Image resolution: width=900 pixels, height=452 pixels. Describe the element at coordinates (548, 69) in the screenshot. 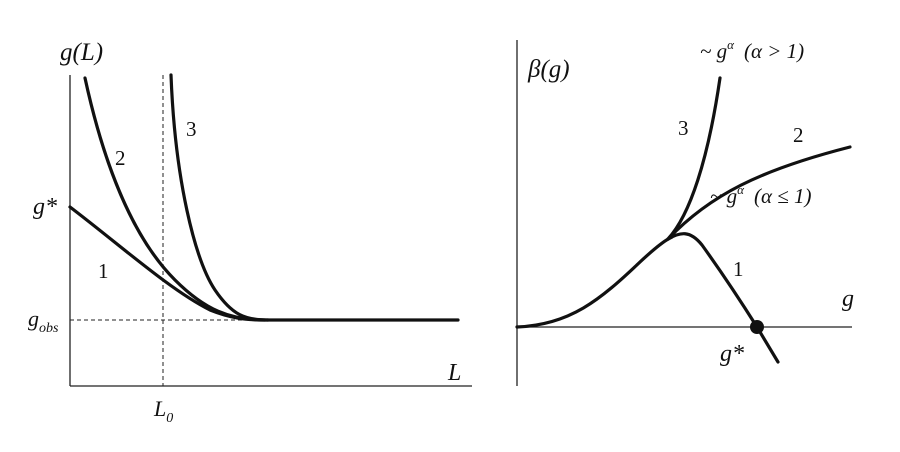

I see `y-axis-label: β(g)` at that location.